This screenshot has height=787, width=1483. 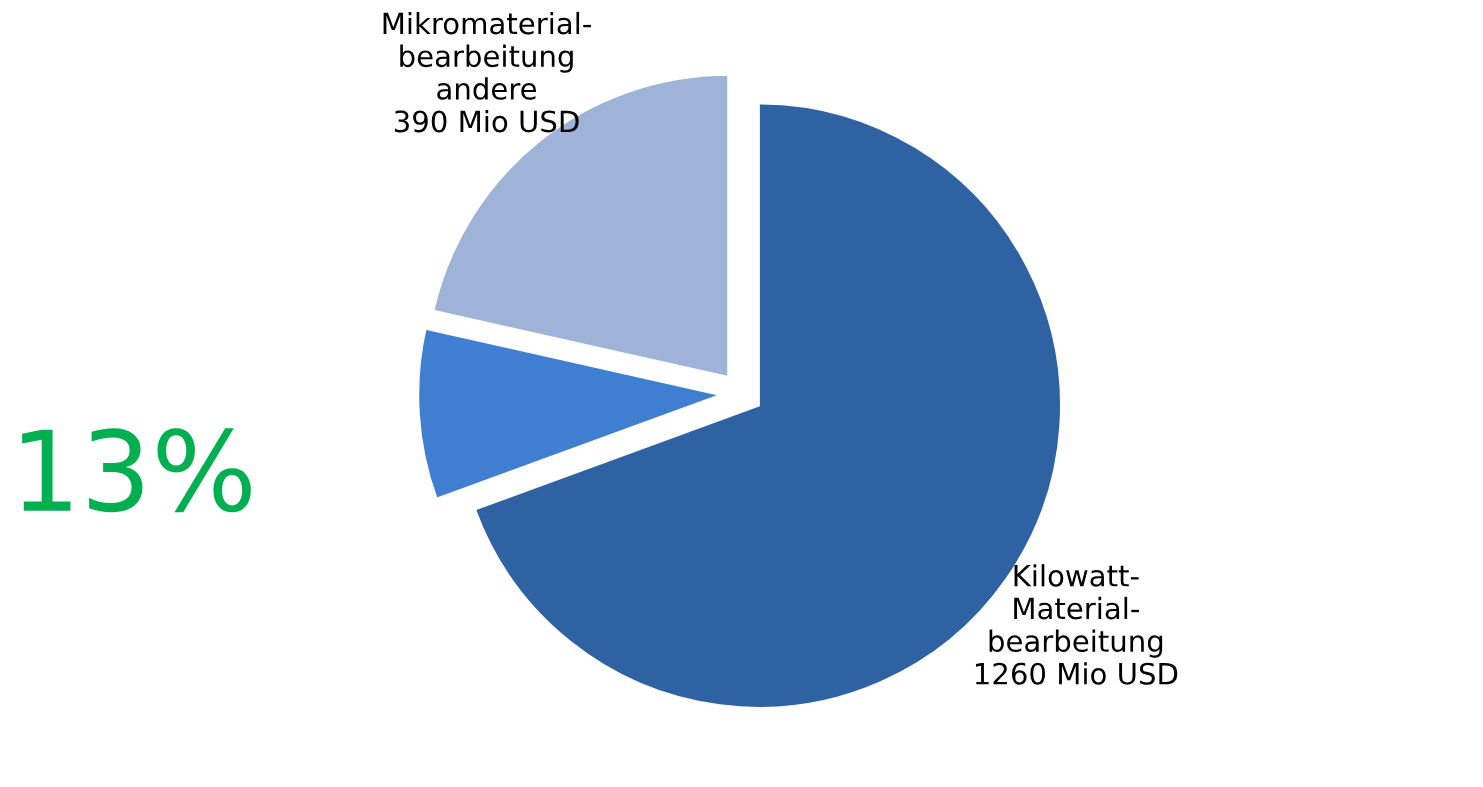 What do you see at coordinates (136, 470) in the screenshot?
I see `text: 13%` at bounding box center [136, 470].